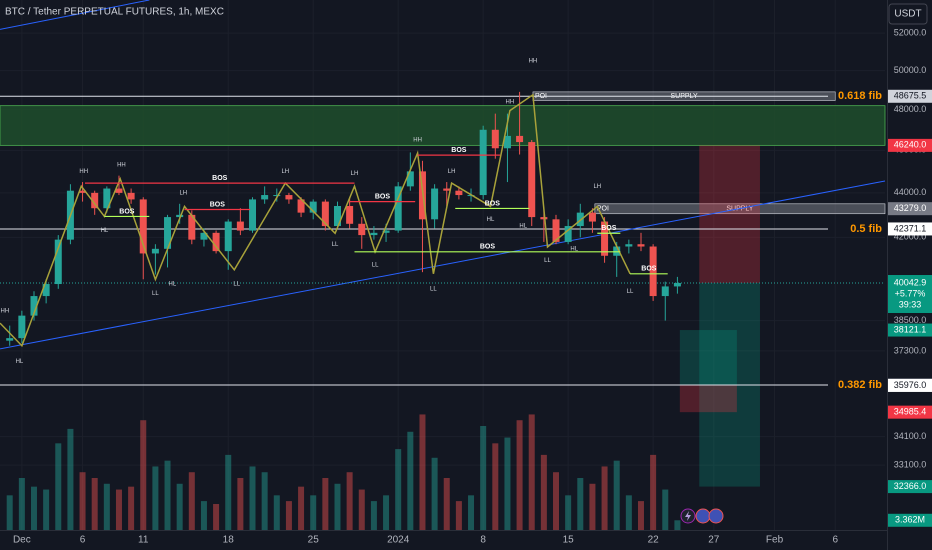  What do you see at coordinates (22, 540) in the screenshot?
I see `x-tick-label: Dec` at bounding box center [22, 540].